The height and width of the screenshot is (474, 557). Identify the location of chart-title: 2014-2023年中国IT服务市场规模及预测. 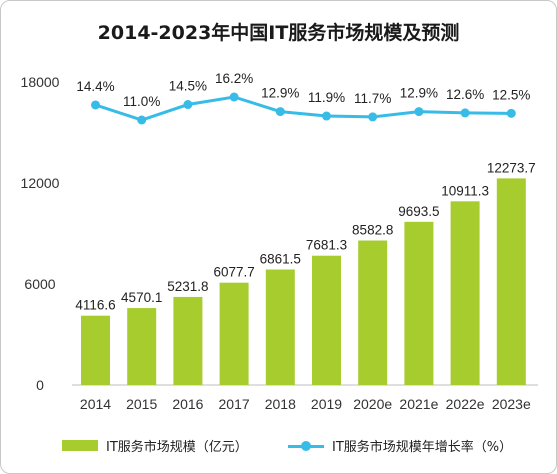
(278, 33).